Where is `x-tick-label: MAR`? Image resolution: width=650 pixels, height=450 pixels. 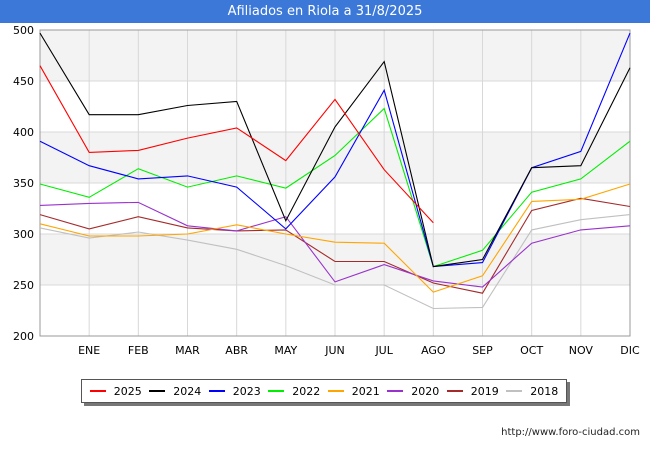
x-tick-label: MAR is located at coordinates (187, 350).